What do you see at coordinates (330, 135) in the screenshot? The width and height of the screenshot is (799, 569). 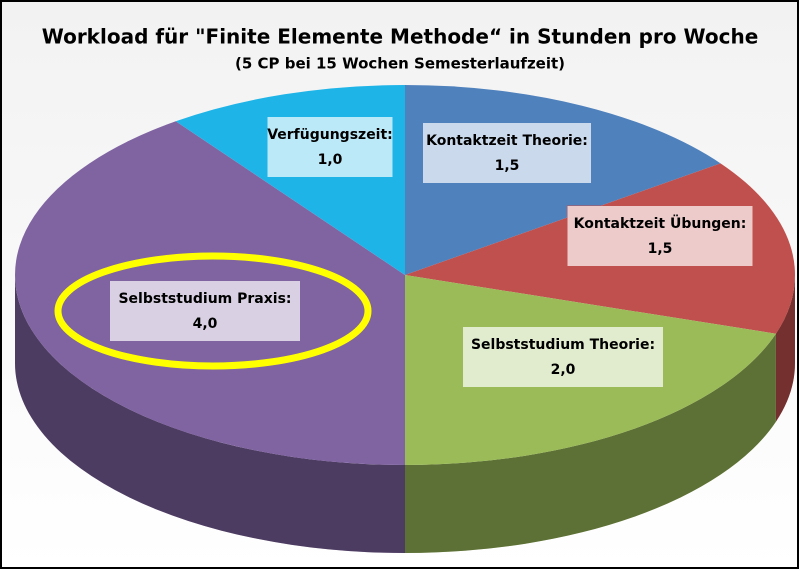 I see `slice-label: Verfügungszeit:` at bounding box center [330, 135].